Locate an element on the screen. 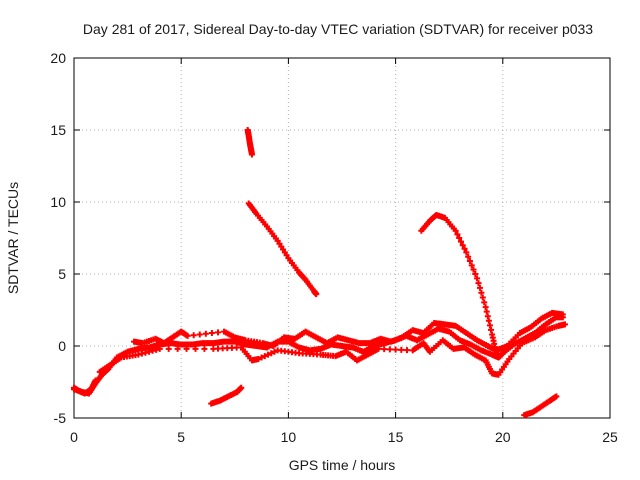  y-tick-label: 20 is located at coordinates (58, 58).